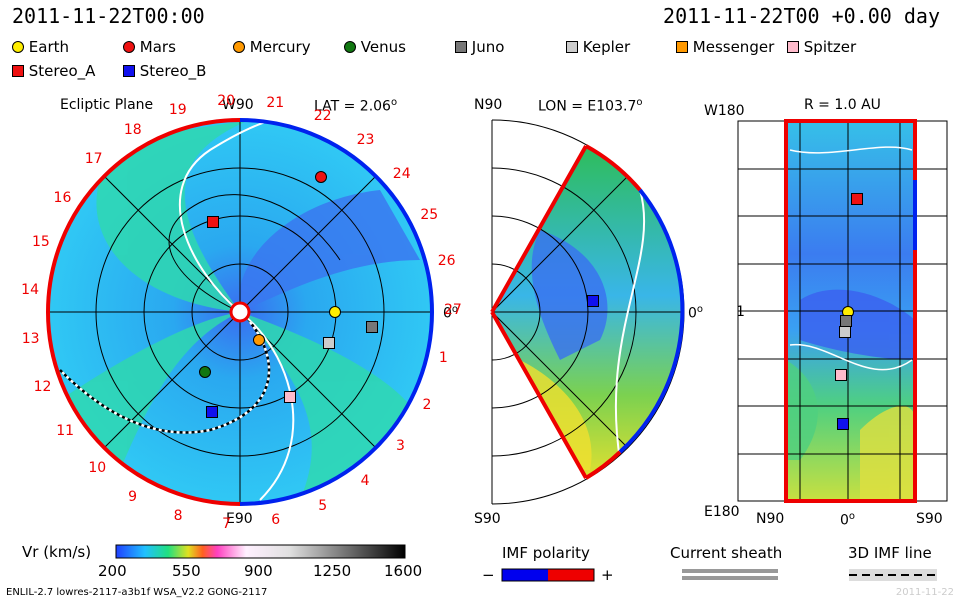  I want to click on marker-earth, so click(335, 312).